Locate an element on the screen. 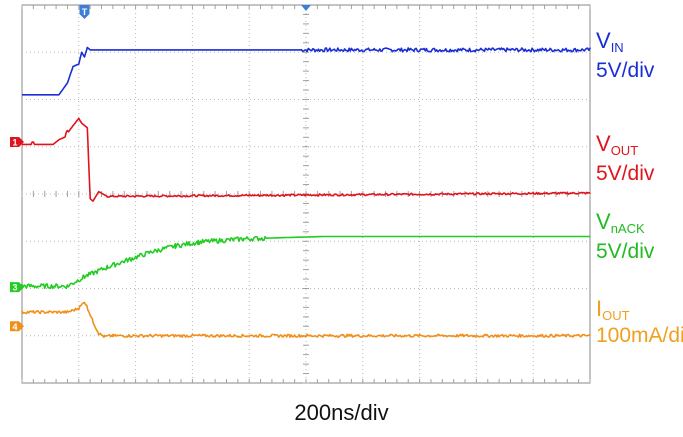 This screenshot has height=437, width=683. channel-marker-label: 1 is located at coordinates (14, 143).